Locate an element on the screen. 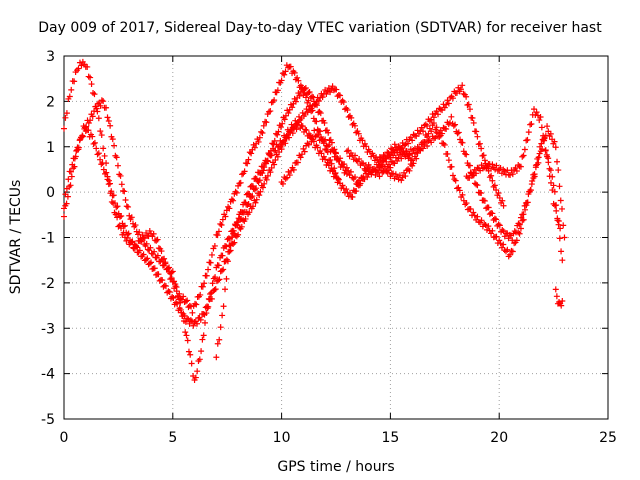 The width and height of the screenshot is (640, 480). y-tick-label: 3 is located at coordinates (50, 57).